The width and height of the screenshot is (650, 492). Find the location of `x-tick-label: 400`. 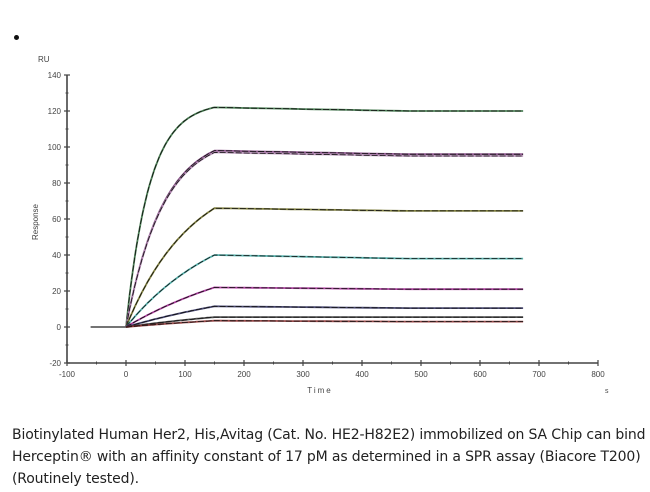

x-tick-label: 400 is located at coordinates (362, 374).